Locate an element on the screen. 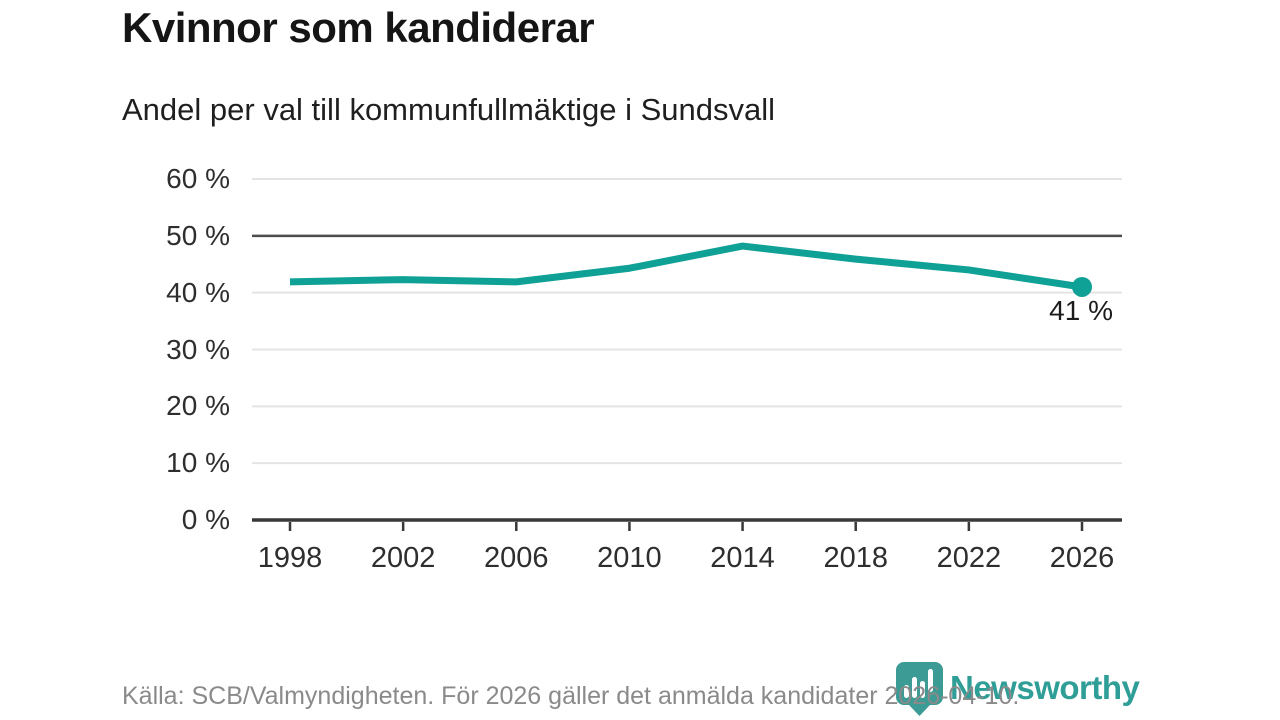 The image size is (1280, 720). newsworthy-logo-icon is located at coordinates (919, 689).